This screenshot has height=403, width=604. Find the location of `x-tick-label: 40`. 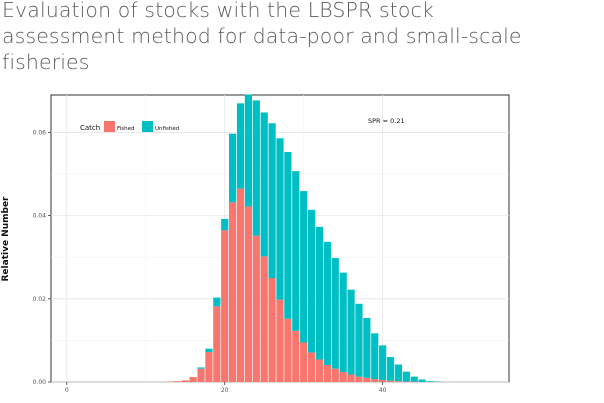

x-tick-label: 40 is located at coordinates (383, 390).